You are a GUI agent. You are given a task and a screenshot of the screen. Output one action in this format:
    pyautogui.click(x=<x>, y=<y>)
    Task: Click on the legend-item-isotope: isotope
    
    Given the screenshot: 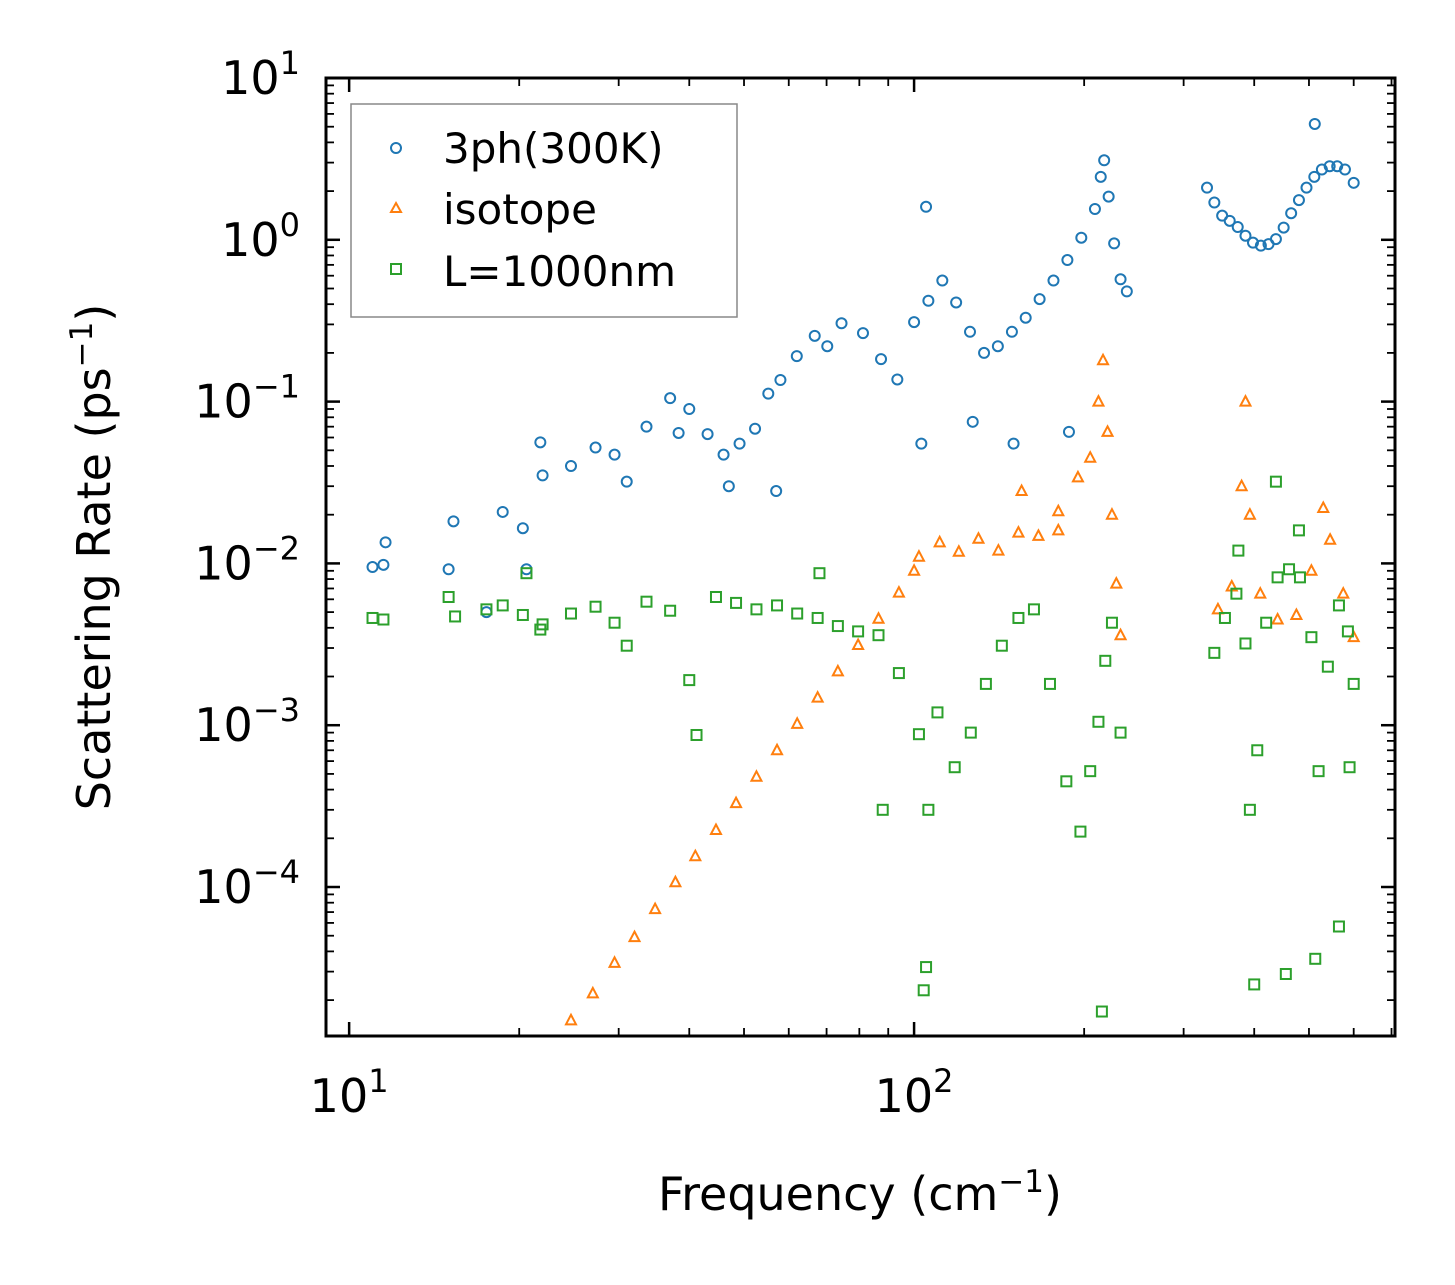 What is the action you would take?
    pyautogui.click(x=493, y=209)
    